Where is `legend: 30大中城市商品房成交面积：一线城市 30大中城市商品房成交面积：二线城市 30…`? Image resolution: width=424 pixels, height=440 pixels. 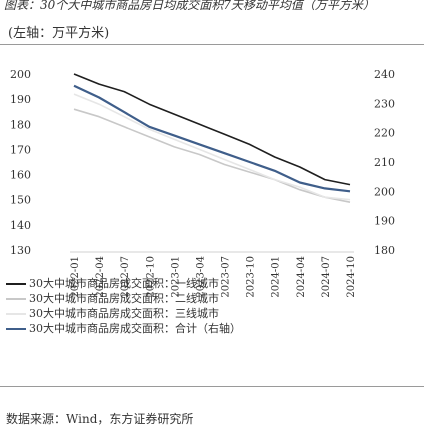
legend: 30大中城市商品房成交面积：一线城市 30大中城市商品房成交面积：二线城市 30… is located at coordinates (123, 306).